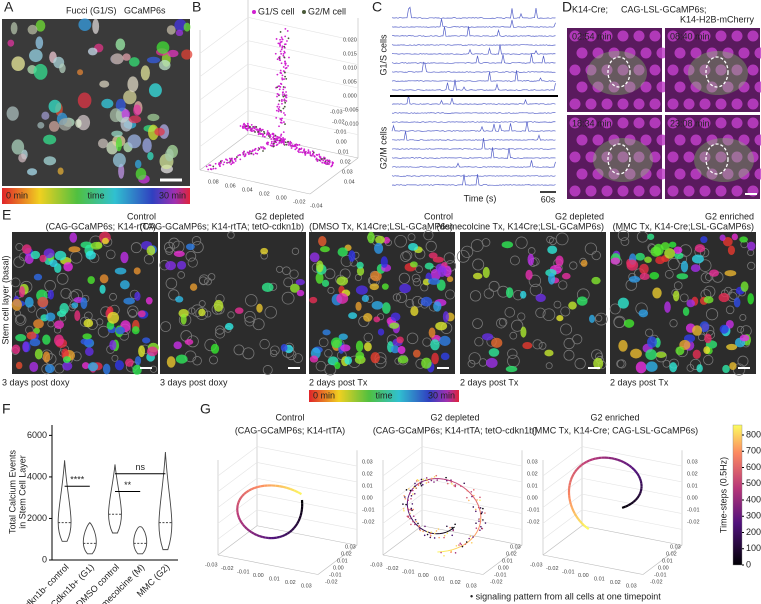 The width and height of the screenshot is (761, 604). Describe the element at coordinates (592, 123) in the screenshot. I see `timestamp: 18:34 min` at that location.